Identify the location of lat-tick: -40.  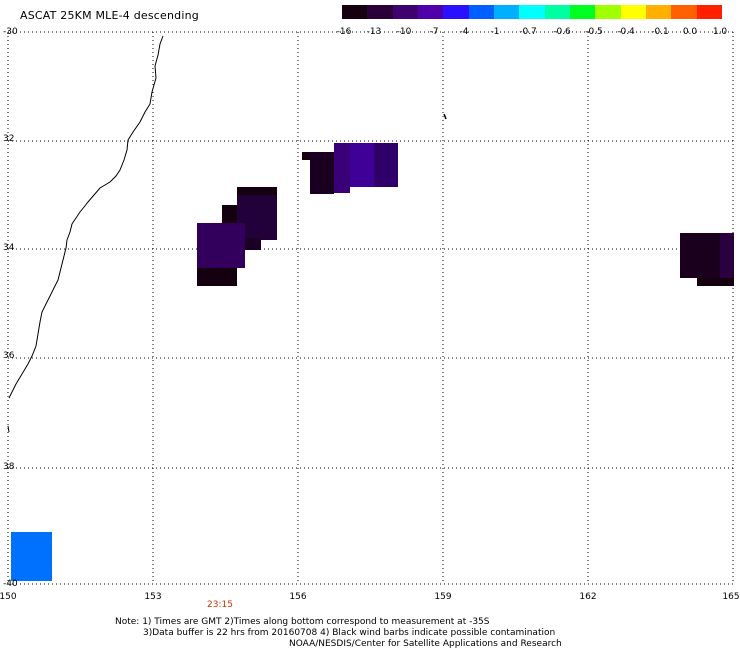
(10, 584).